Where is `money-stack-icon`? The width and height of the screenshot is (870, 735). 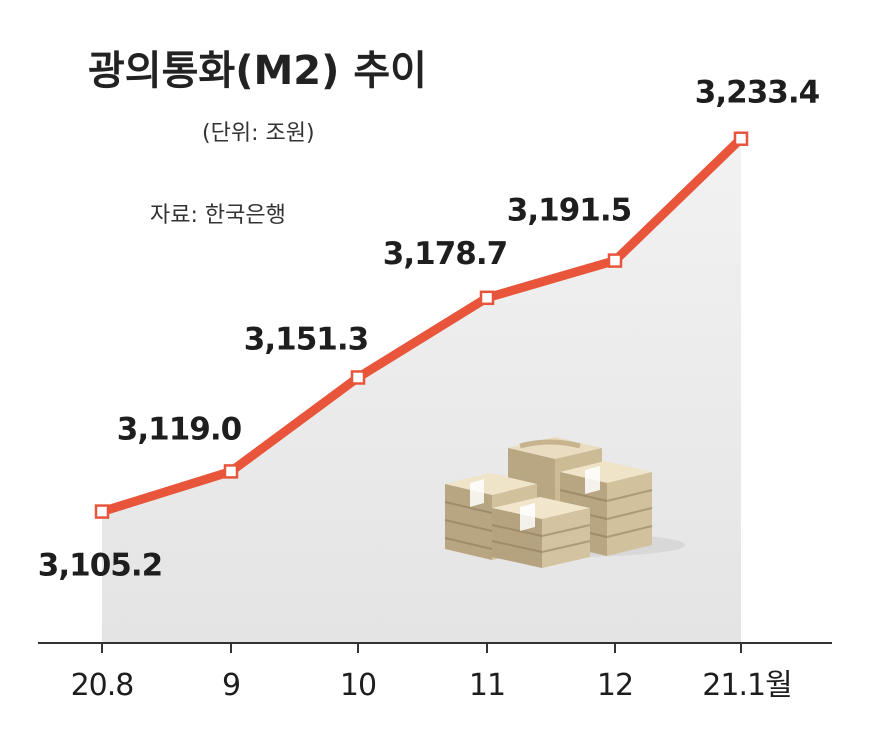
money-stack-icon is located at coordinates (564, 502).